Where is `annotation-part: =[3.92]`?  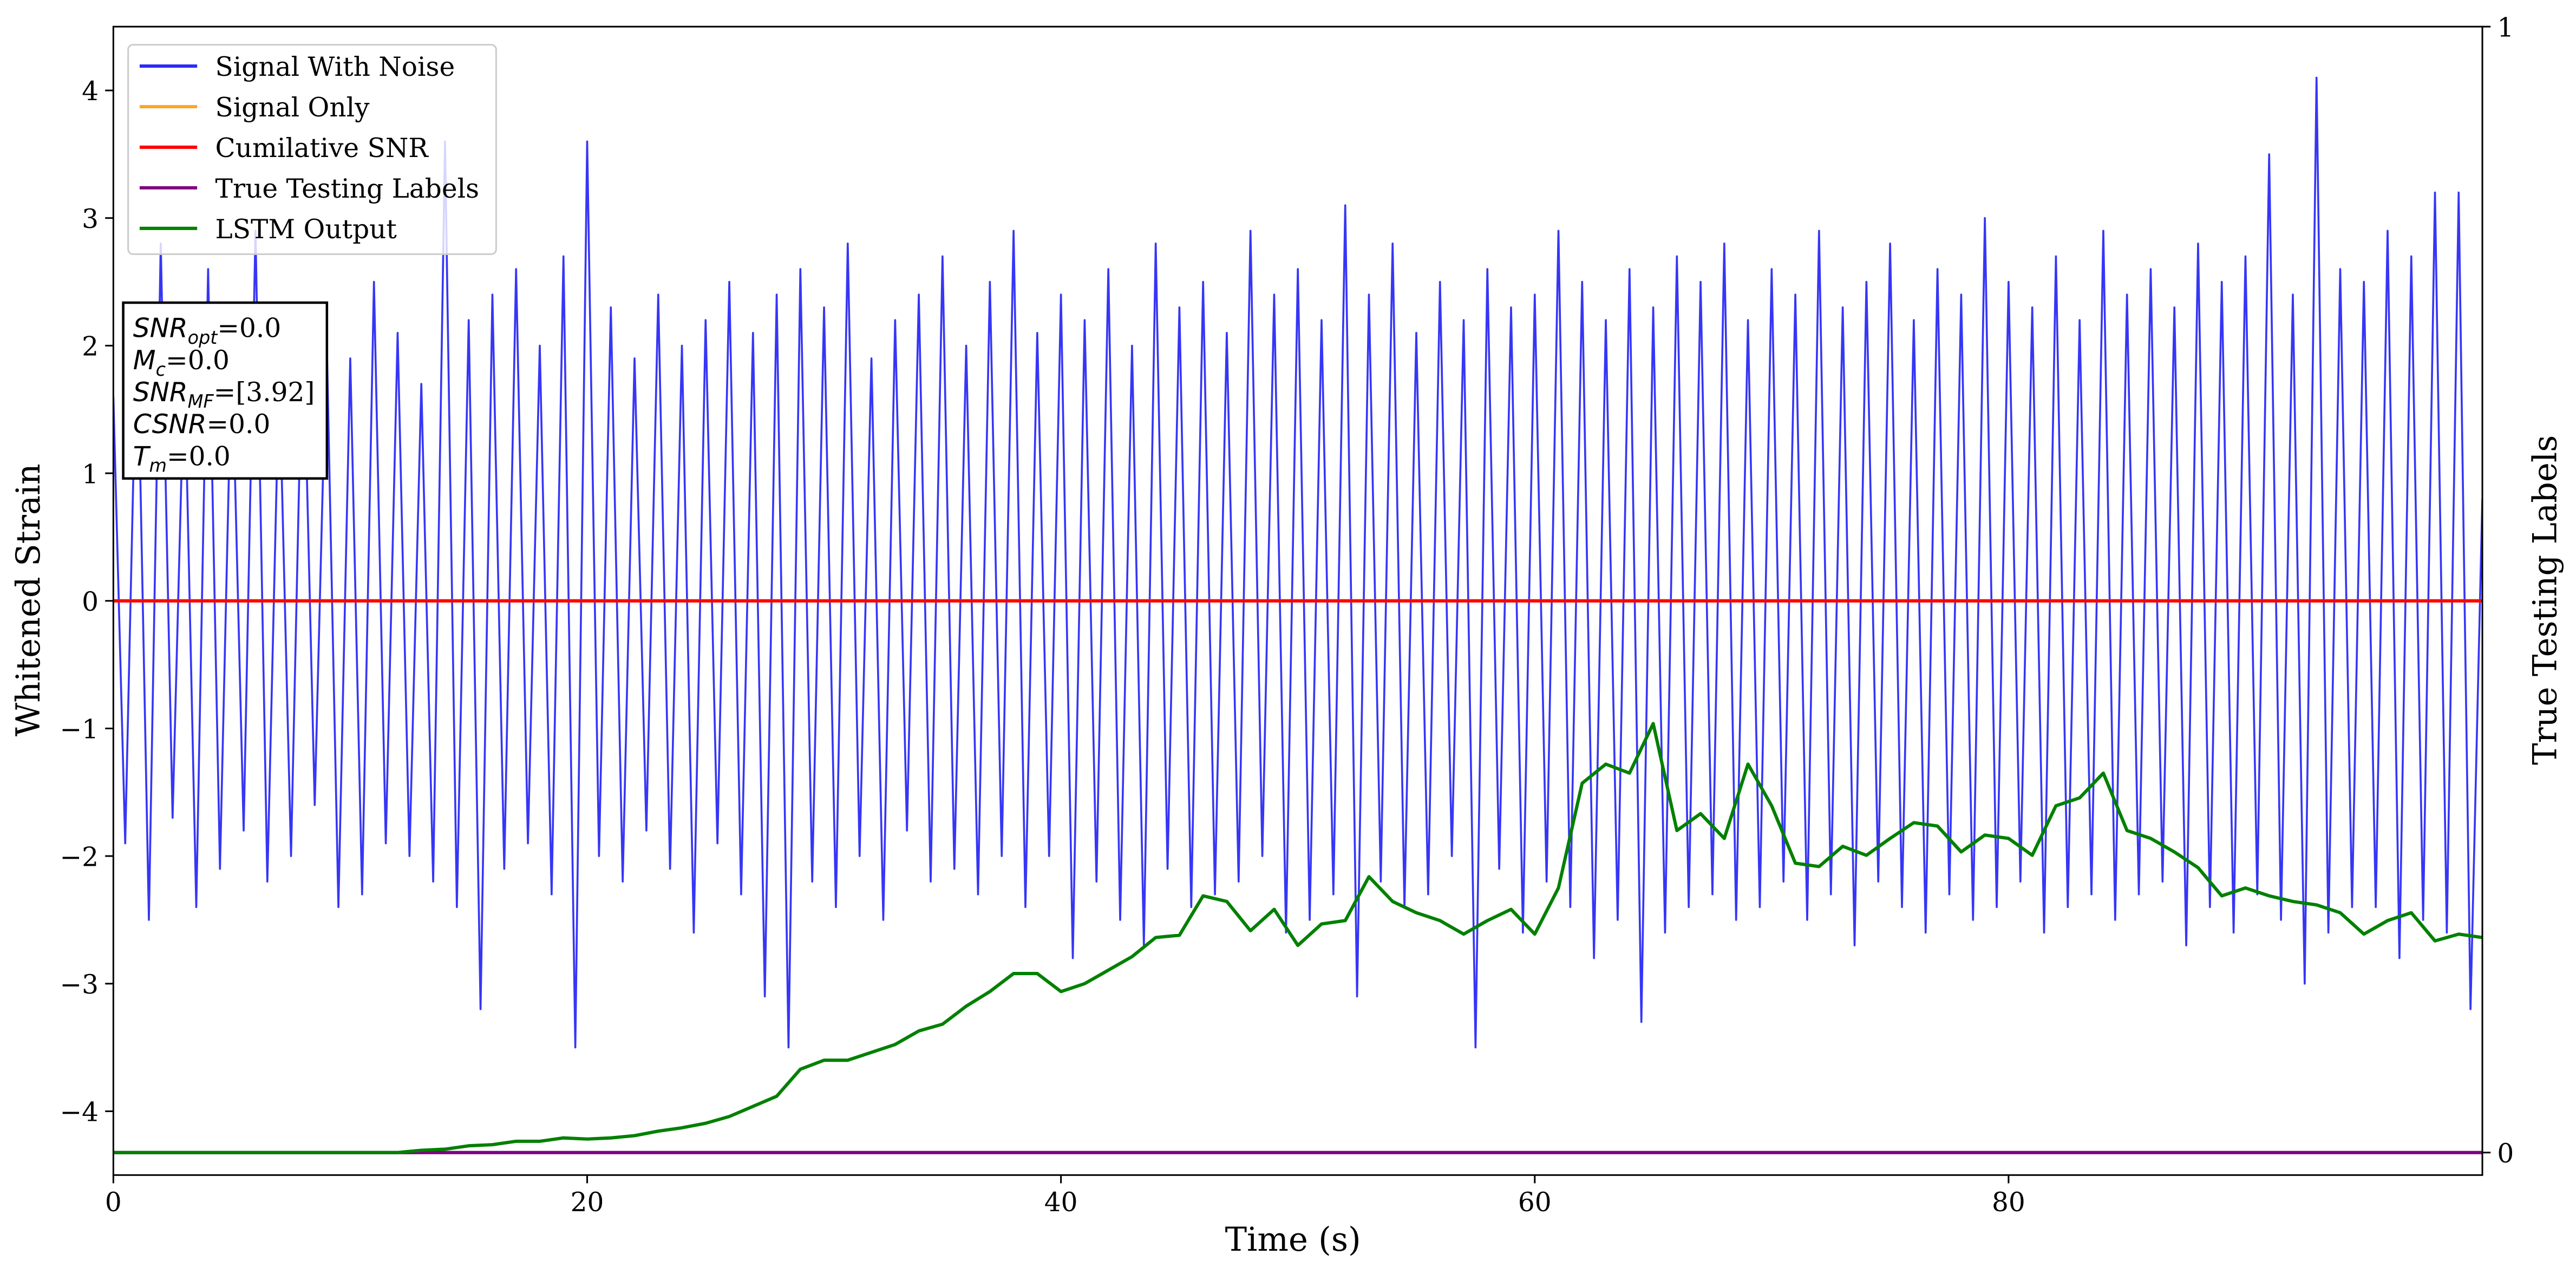
annotation-part: =[3.92] is located at coordinates (264, 392).